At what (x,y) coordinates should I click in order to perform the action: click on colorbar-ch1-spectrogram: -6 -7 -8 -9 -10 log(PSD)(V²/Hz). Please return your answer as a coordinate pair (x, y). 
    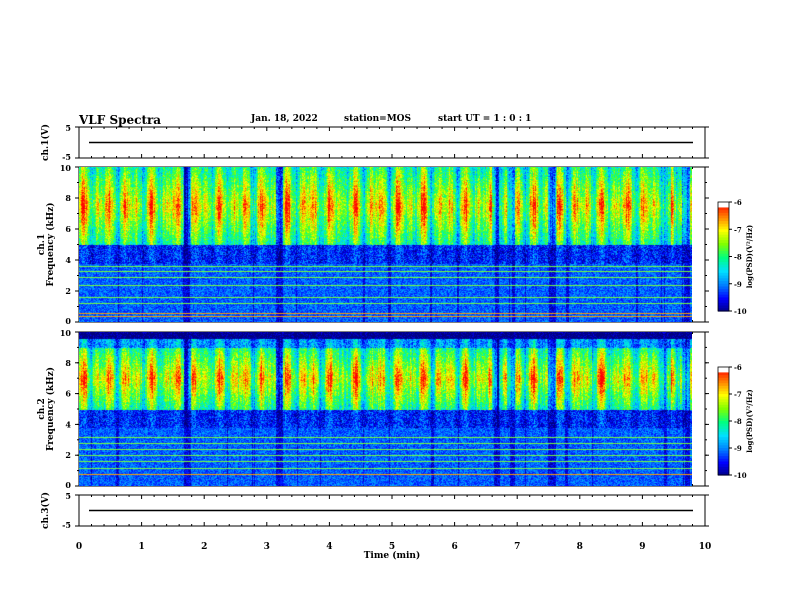
    Looking at the image, I should click on (735, 257).